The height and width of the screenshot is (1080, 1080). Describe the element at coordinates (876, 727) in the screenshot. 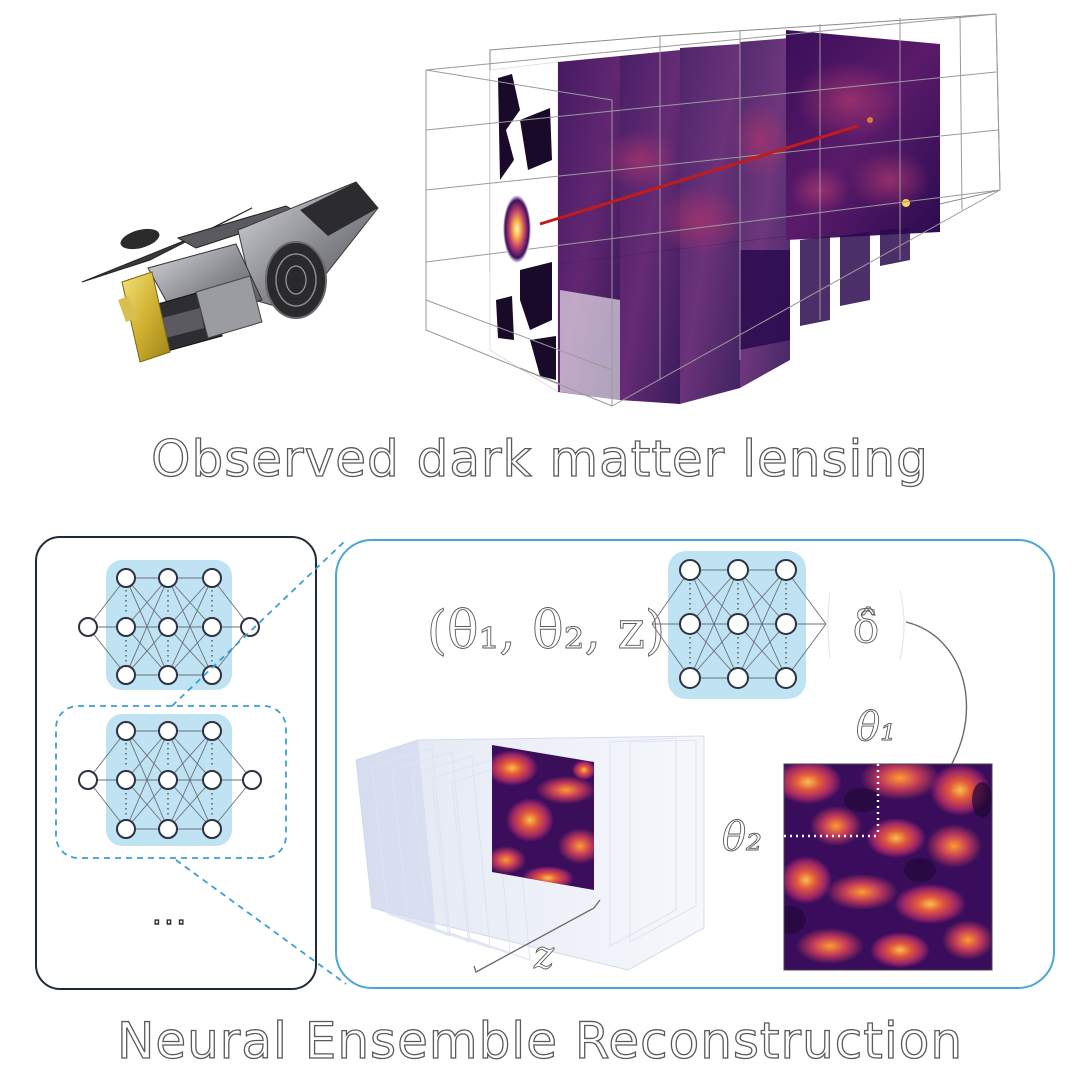

I see `theta1-label: θ₁` at that location.